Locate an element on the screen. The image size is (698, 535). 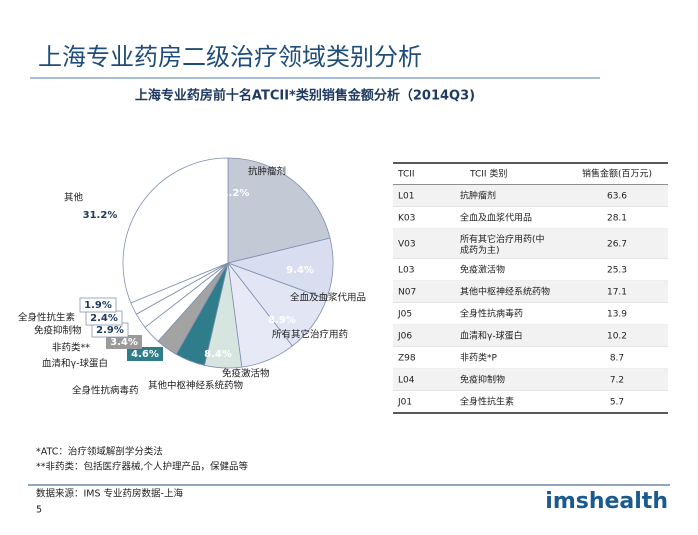
value-label: 4.6% is located at coordinates (145, 354).